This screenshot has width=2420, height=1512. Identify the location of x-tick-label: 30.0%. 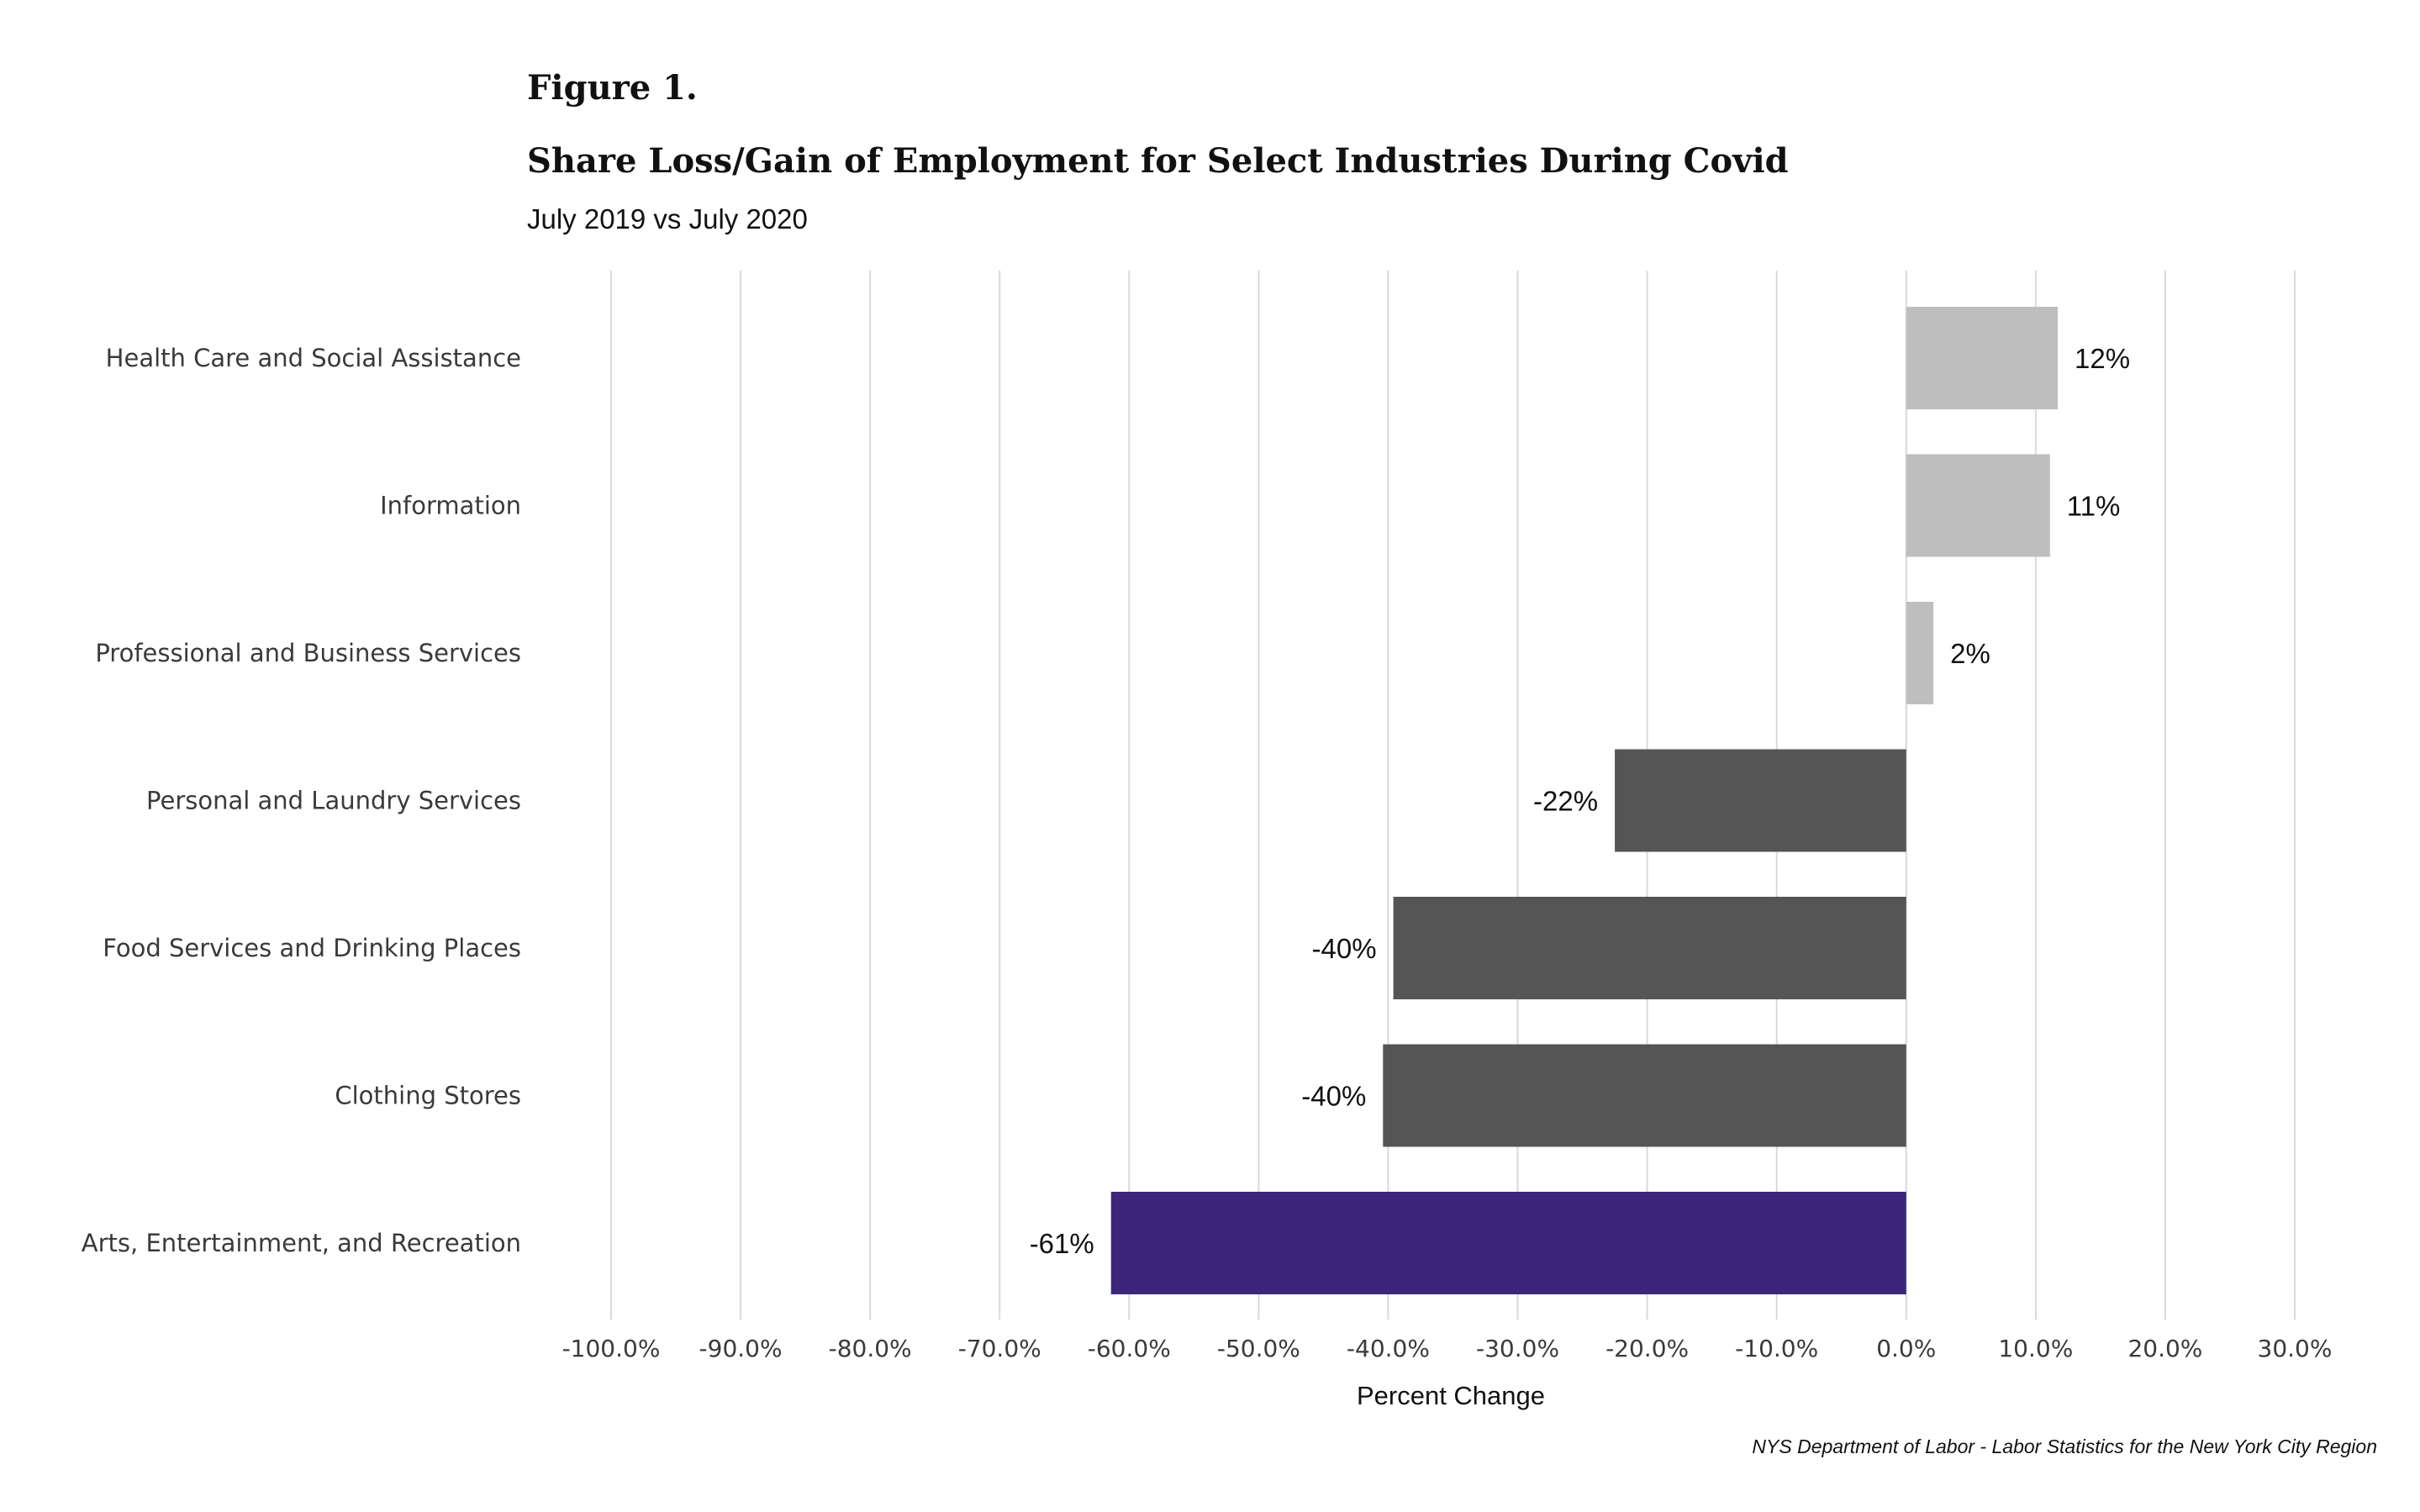
(2295, 1348).